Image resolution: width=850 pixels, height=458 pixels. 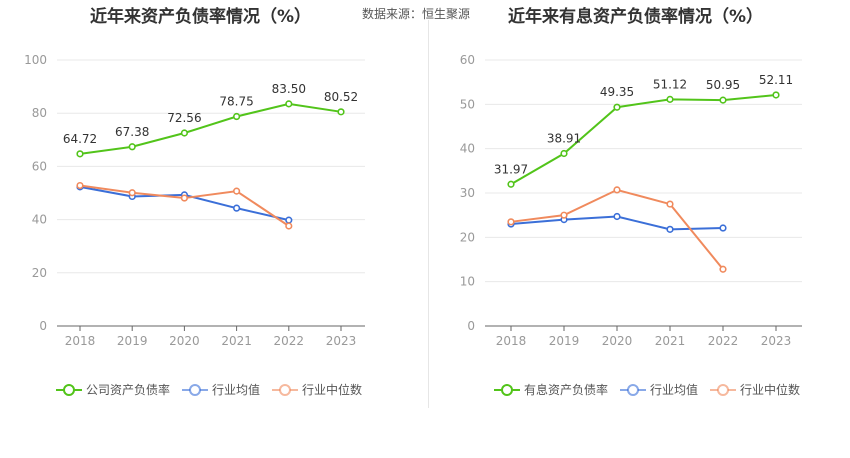 What do you see at coordinates (39, 273) in the screenshot?
I see `left-y-tick-label: 20` at bounding box center [39, 273].